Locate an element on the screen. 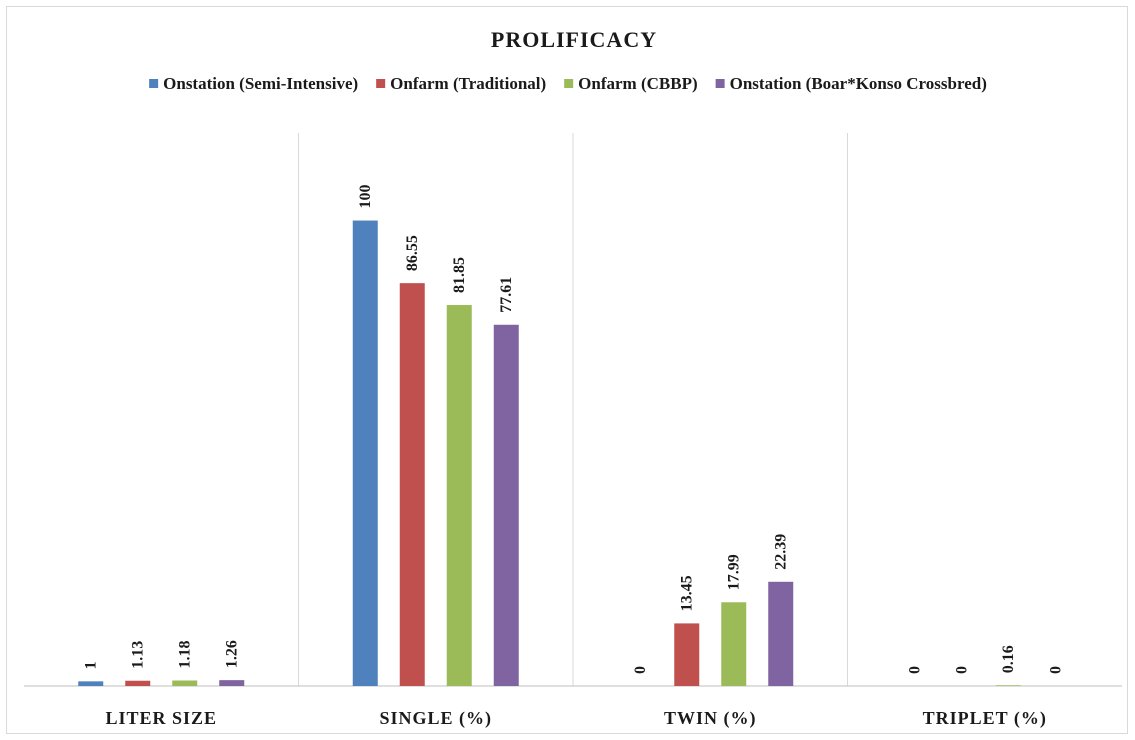 The image size is (1135, 740). category-label-1: SINGLE (%) is located at coordinates (435, 718).